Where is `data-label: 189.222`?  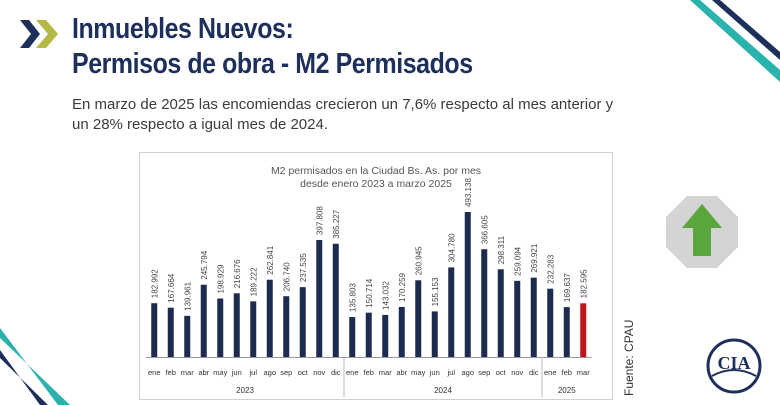 data-label: 189.222 is located at coordinates (253, 281).